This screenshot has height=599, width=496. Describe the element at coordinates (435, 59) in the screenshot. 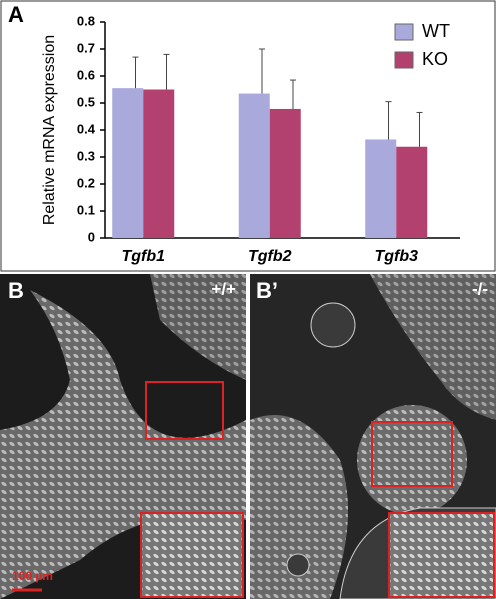

I see `legend-label: KO` at that location.